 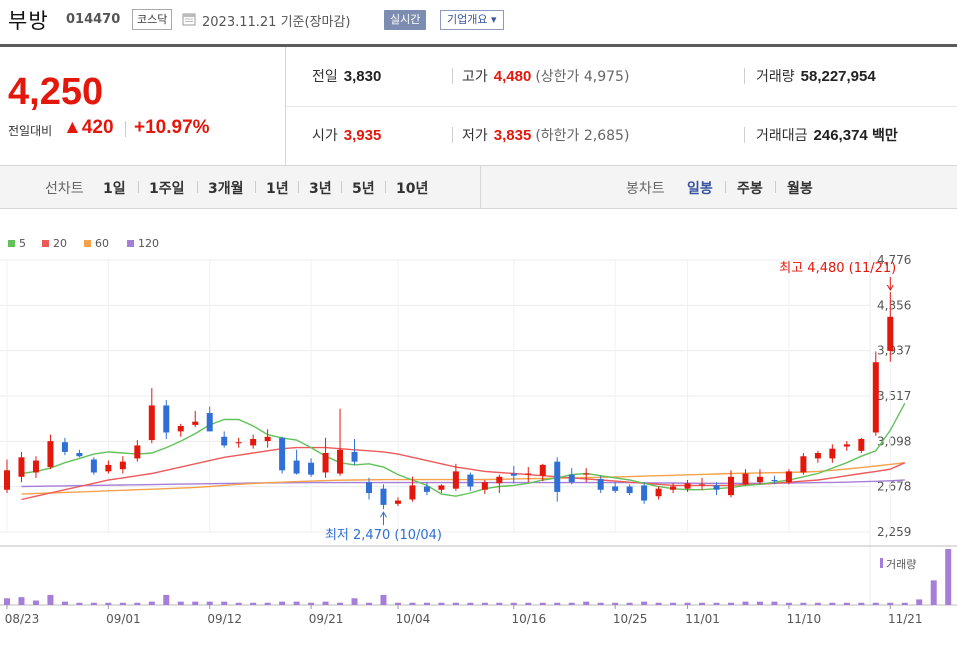 What do you see at coordinates (750, 189) in the screenshot?
I see `tab-weekly: 주봉` at bounding box center [750, 189].